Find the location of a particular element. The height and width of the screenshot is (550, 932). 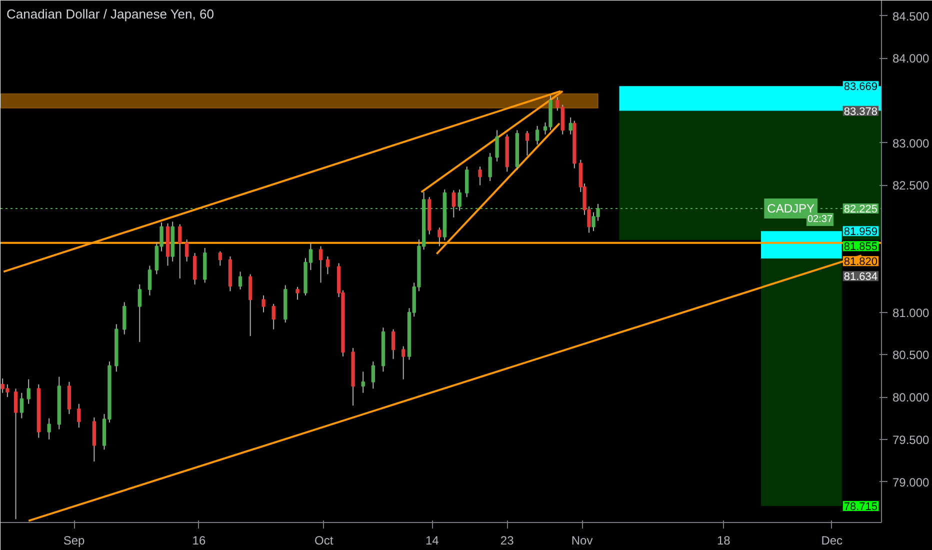

band-label: 78.715 is located at coordinates (861, 506).